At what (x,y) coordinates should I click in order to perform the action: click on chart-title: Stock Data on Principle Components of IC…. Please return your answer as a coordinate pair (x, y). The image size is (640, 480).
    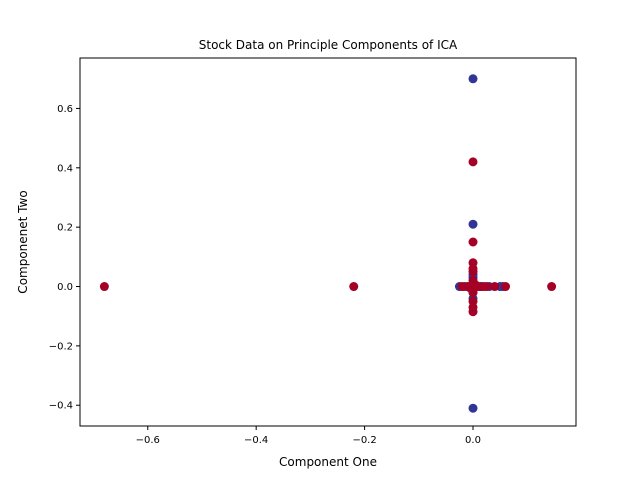
    Looking at the image, I should click on (328, 45).